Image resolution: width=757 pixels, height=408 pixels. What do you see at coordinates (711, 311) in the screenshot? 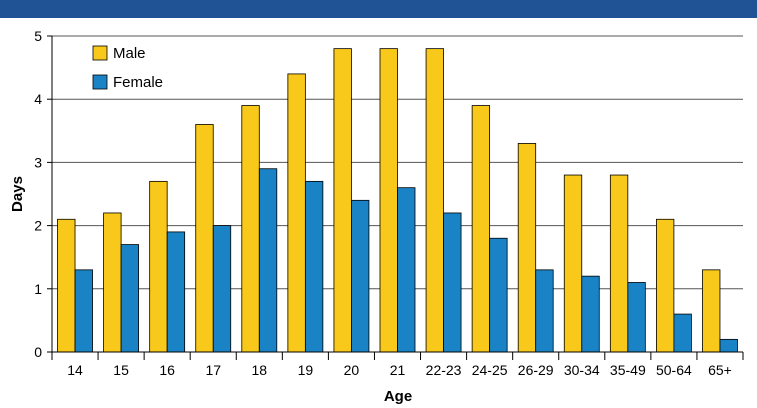
I see `bar-male-65+` at bounding box center [711, 311].